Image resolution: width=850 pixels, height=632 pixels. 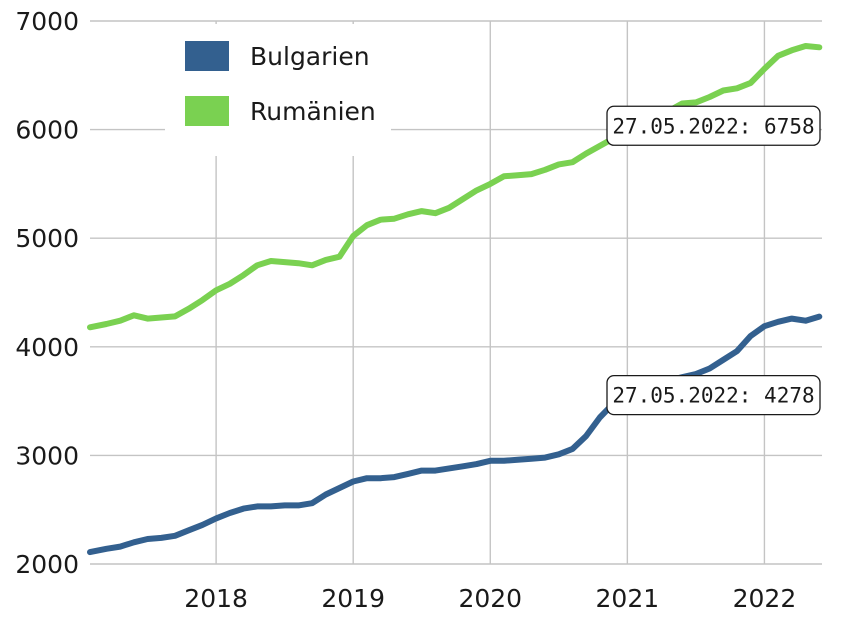 I want to click on callout-text-2: 27.05.2022: 4278, so click(x=713, y=396).